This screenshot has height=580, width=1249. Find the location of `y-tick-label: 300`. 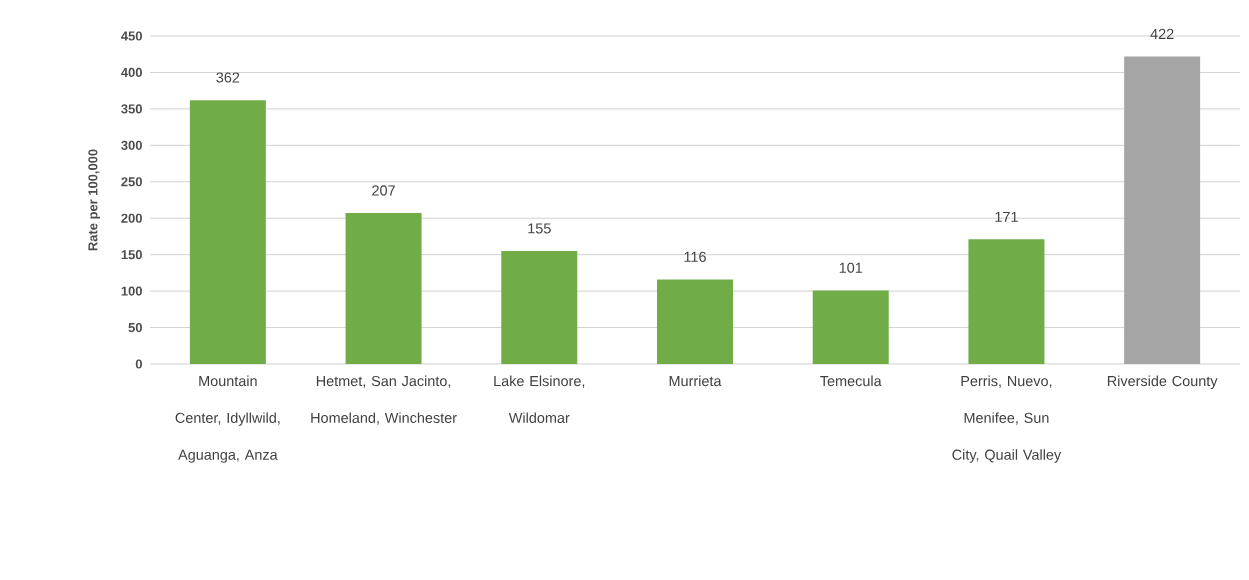

y-tick-label: 300 is located at coordinates (131, 145).